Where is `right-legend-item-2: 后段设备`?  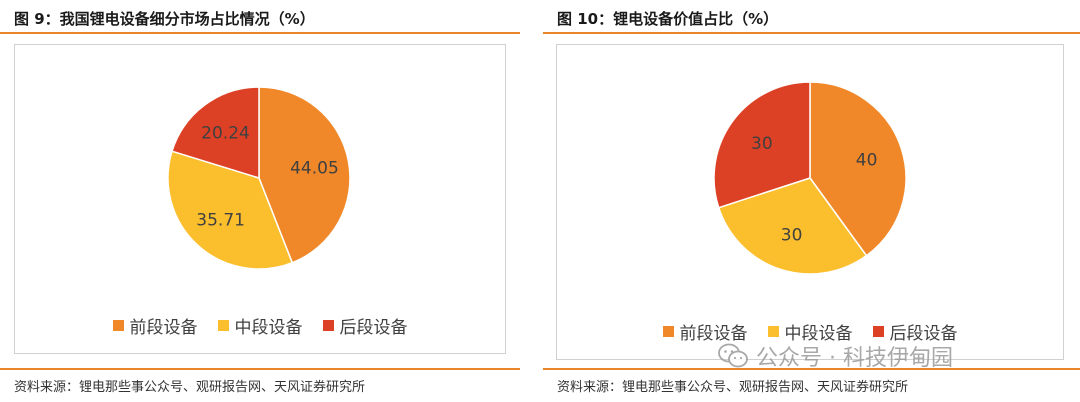 right-legend-item-2: 后段设备 is located at coordinates (915, 331).